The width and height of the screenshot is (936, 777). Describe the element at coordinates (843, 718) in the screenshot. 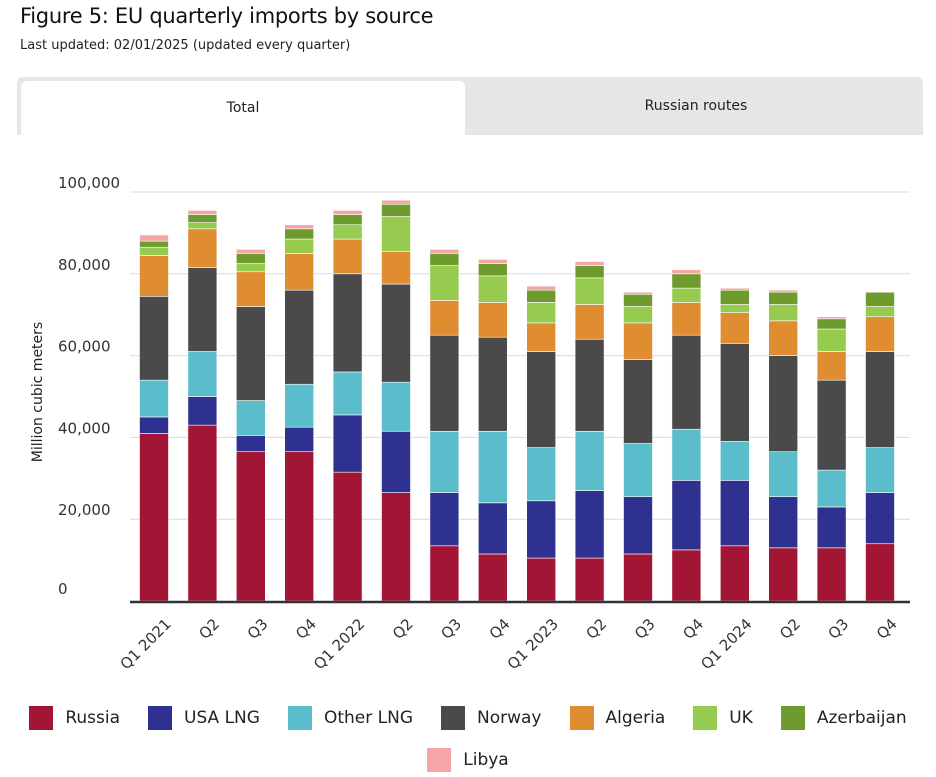

I see `legend-item-azerbaijan: Azerbaijan` at that location.